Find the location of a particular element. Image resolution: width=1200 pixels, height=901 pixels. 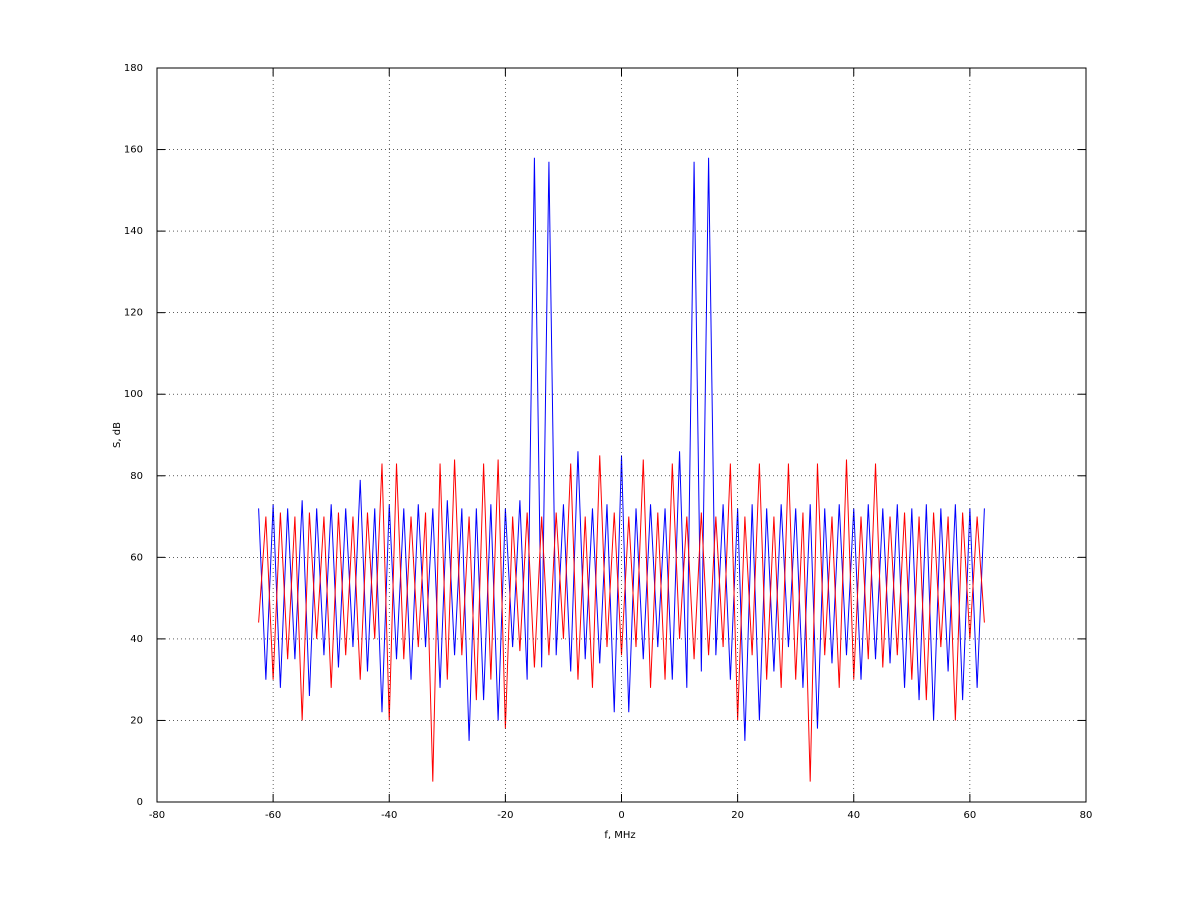

x-tick-label: 80 is located at coordinates (1086, 815).